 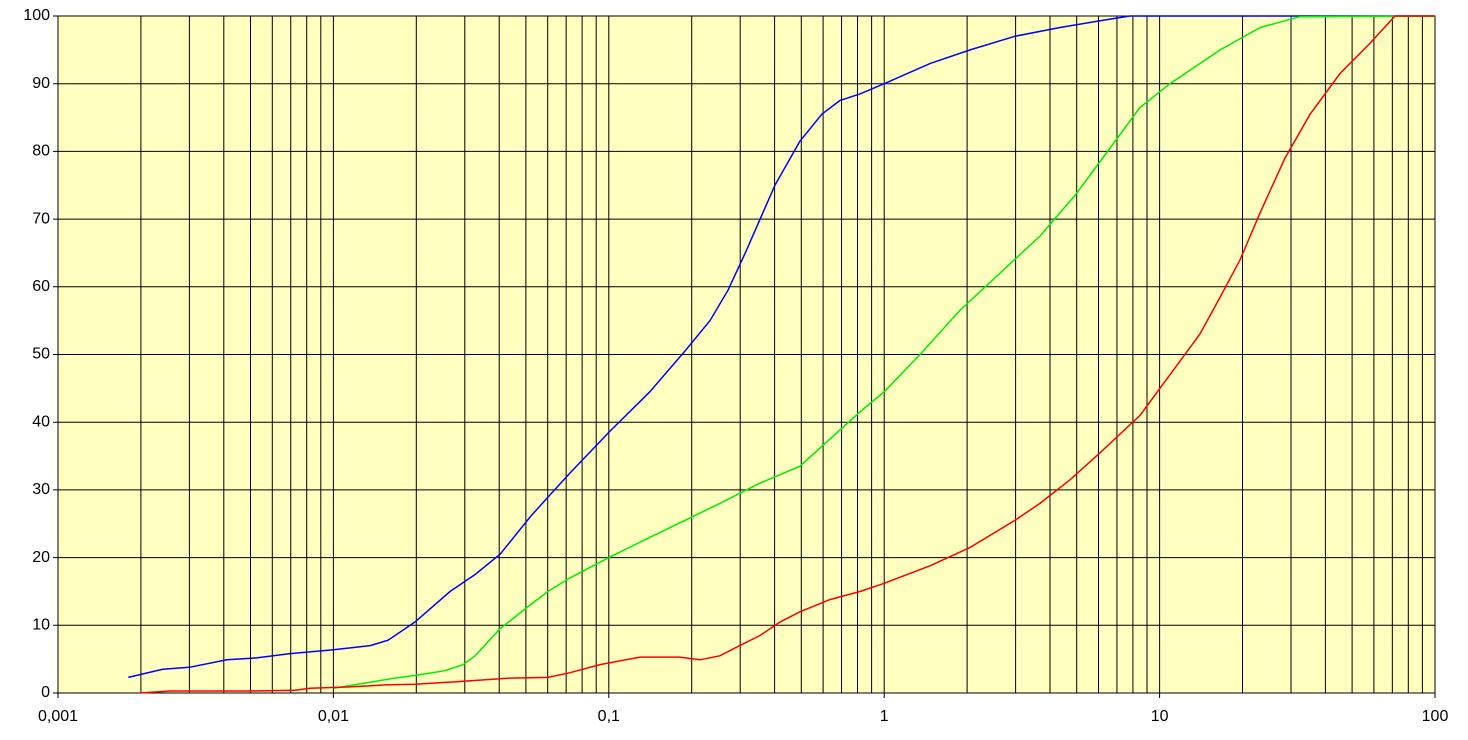 What do you see at coordinates (58, 716) in the screenshot?
I see `x-tick-label: 0,001` at bounding box center [58, 716].